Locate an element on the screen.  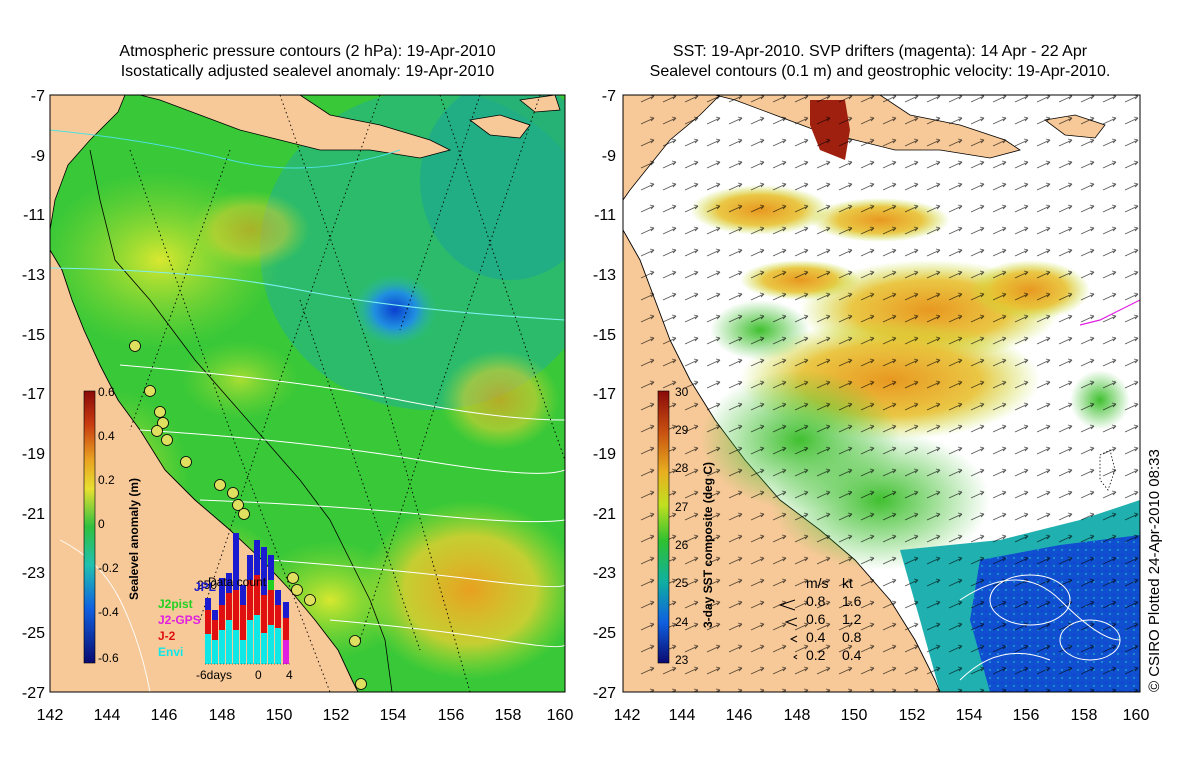
velocity-legend-kt-1: 1.2 is located at coordinates (852, 619).